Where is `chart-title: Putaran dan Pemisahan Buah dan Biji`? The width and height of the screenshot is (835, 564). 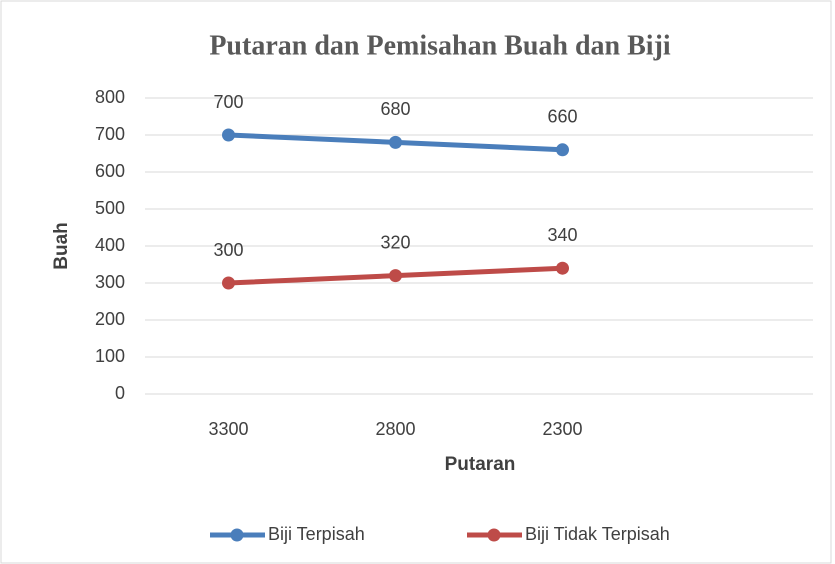
chart-title: Putaran dan Pemisahan Buah dan Biji is located at coordinates (440, 45).